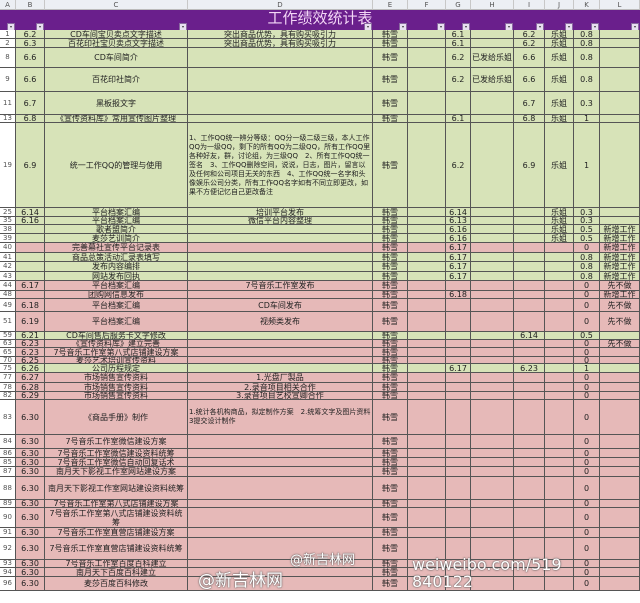 This screenshot has width=640, height=603. What do you see at coordinates (30, 453) in the screenshot?
I see `cell-b: 6.30` at bounding box center [30, 453].